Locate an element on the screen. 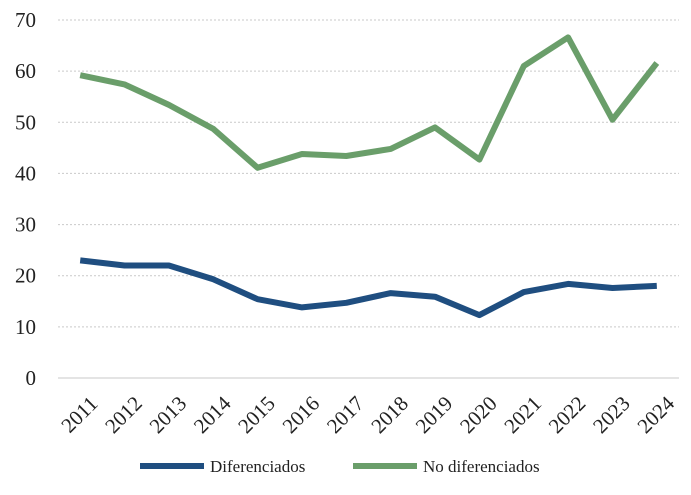  x-tick-label: 2012 is located at coordinates (123, 414).